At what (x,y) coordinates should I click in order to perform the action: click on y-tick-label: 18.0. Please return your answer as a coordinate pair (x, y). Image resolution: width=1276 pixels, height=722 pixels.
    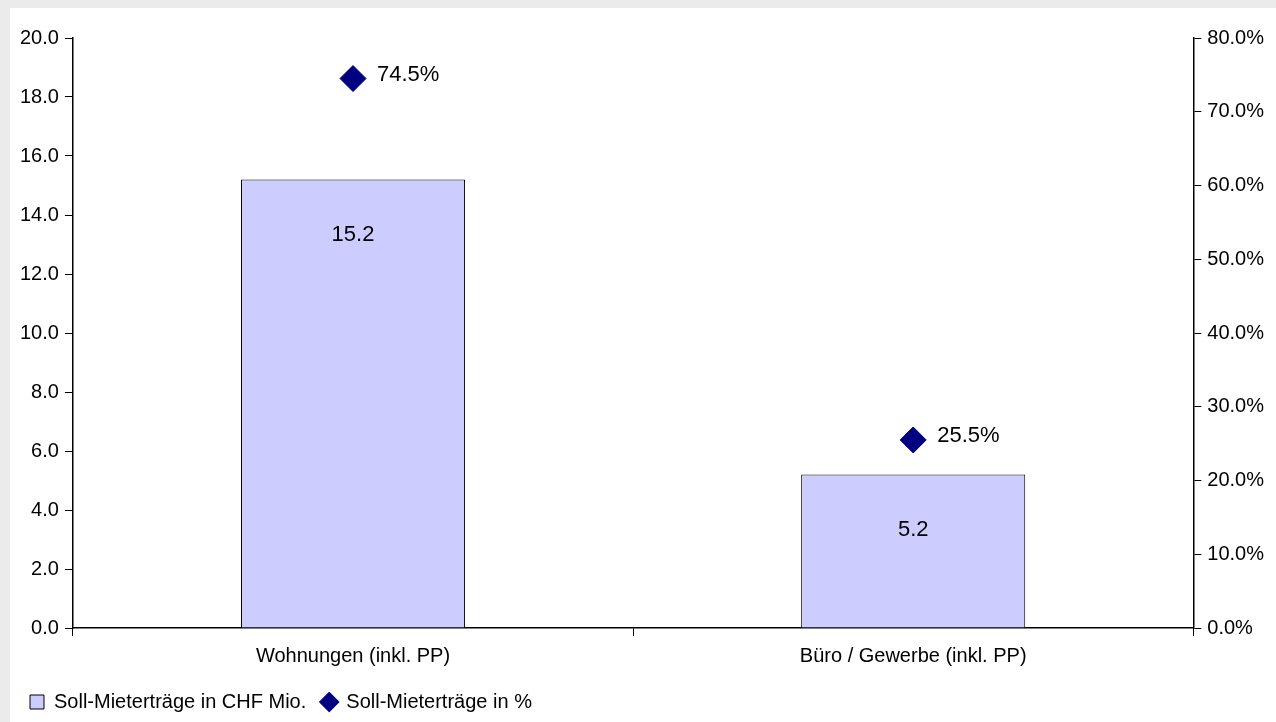
    Looking at the image, I should click on (39, 95).